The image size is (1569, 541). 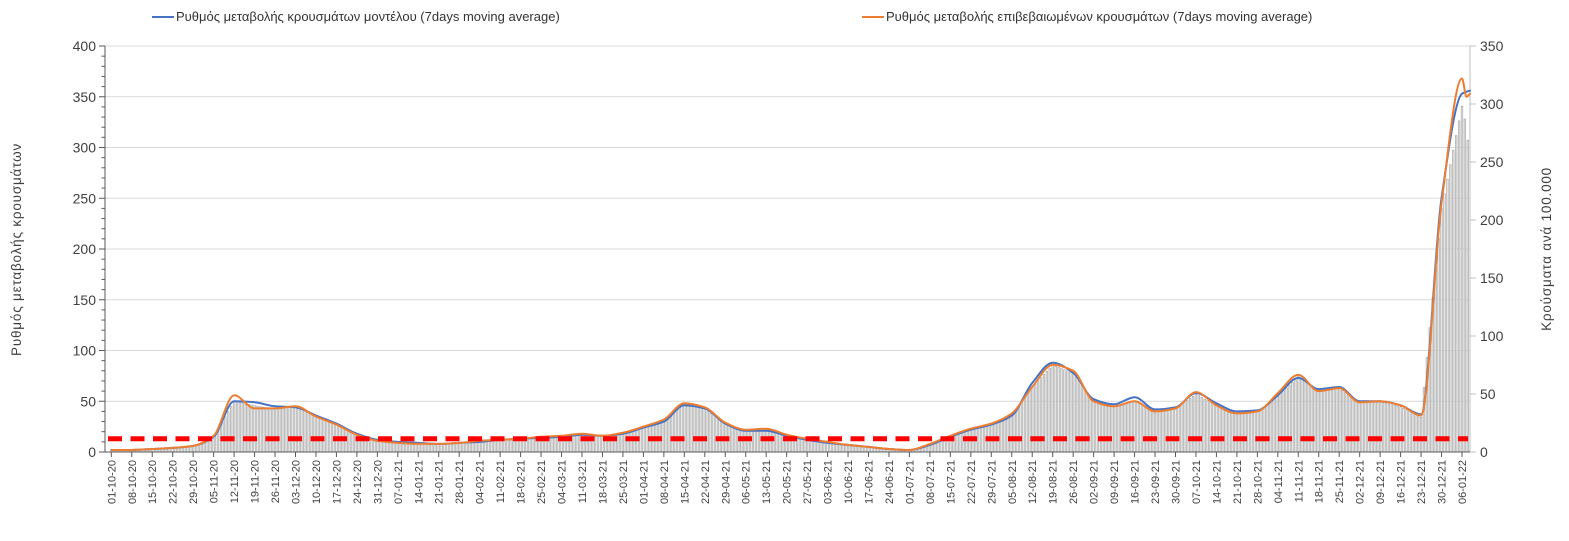 What do you see at coordinates (665, 482) in the screenshot?
I see `x-tick-label: 08-04-21` at bounding box center [665, 482].